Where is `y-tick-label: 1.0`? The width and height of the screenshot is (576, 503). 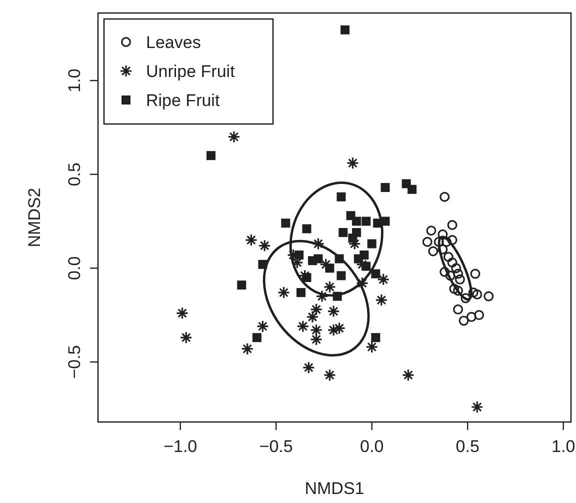
y-tick-label: 1.0 is located at coordinates (74, 80).